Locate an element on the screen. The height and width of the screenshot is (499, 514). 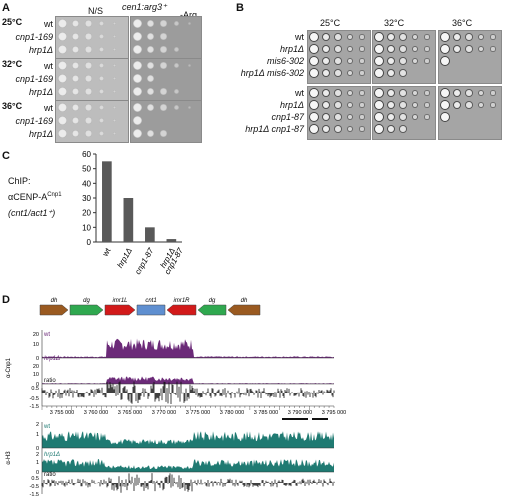
track-label-ratio: ratio is located at coordinates (50, 475).